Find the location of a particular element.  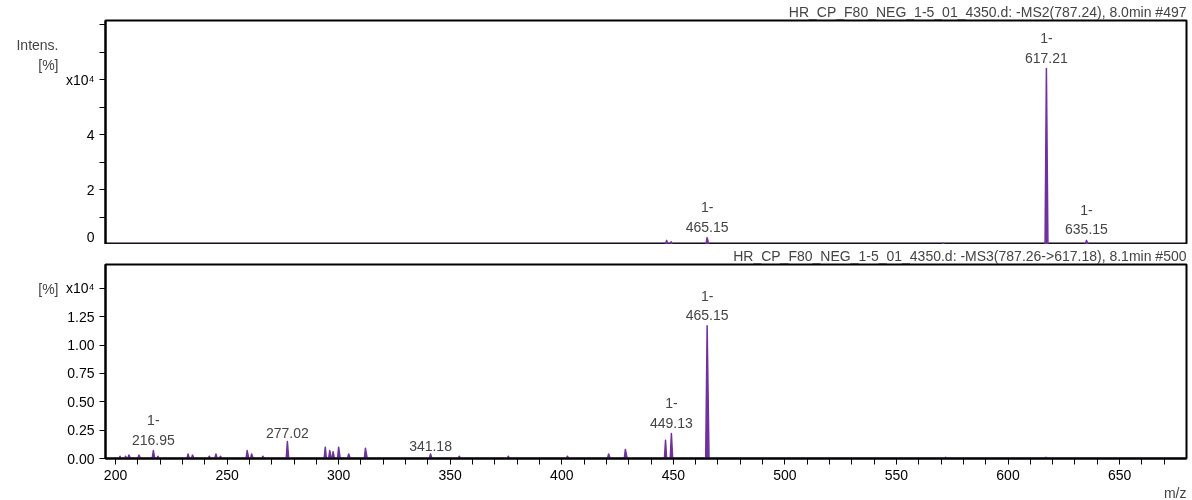

y-tick-label: 0.25 is located at coordinates (81, 430).